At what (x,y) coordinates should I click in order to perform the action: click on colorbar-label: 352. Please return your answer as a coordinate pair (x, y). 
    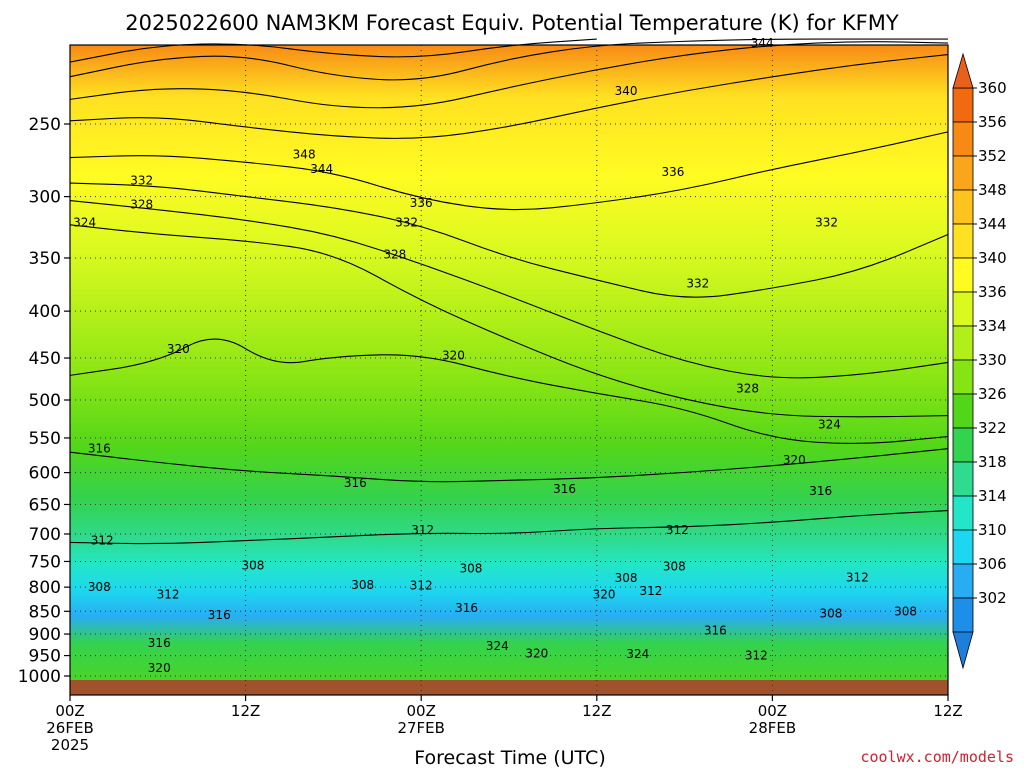
    Looking at the image, I should click on (992, 156).